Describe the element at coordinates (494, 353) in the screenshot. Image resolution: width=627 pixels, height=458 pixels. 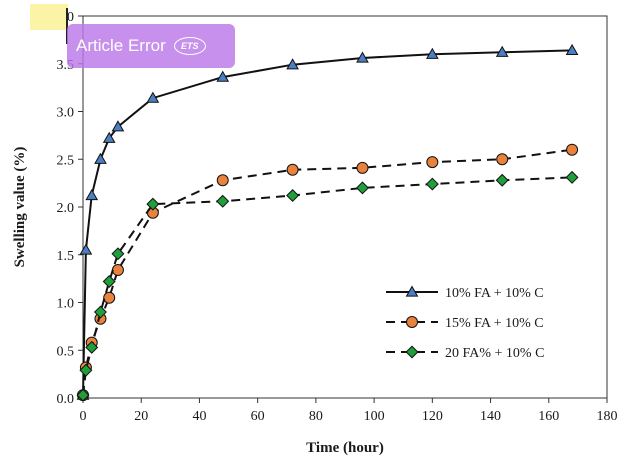
I see `legend-label: 20 FA% + 10% C` at that location.